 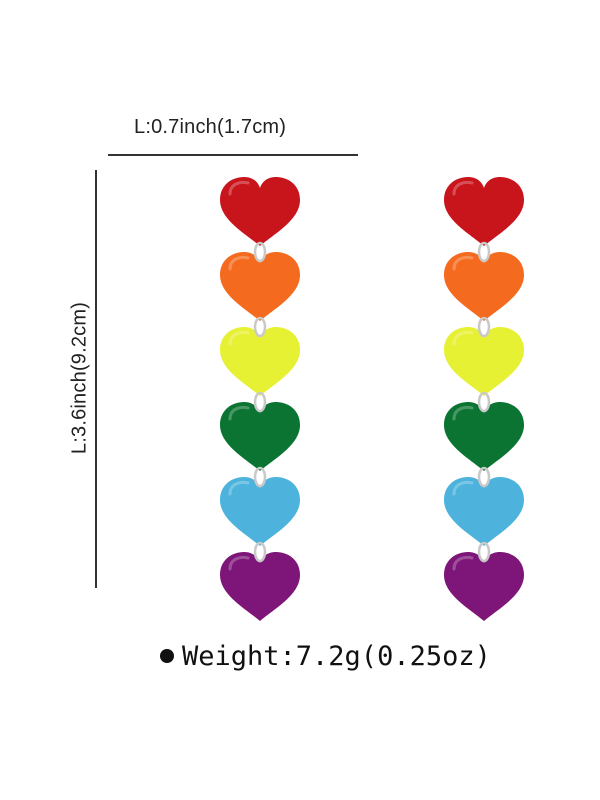 I want to click on weight-label: Weight:7.2g(0.25oz), so click(x=336, y=656).